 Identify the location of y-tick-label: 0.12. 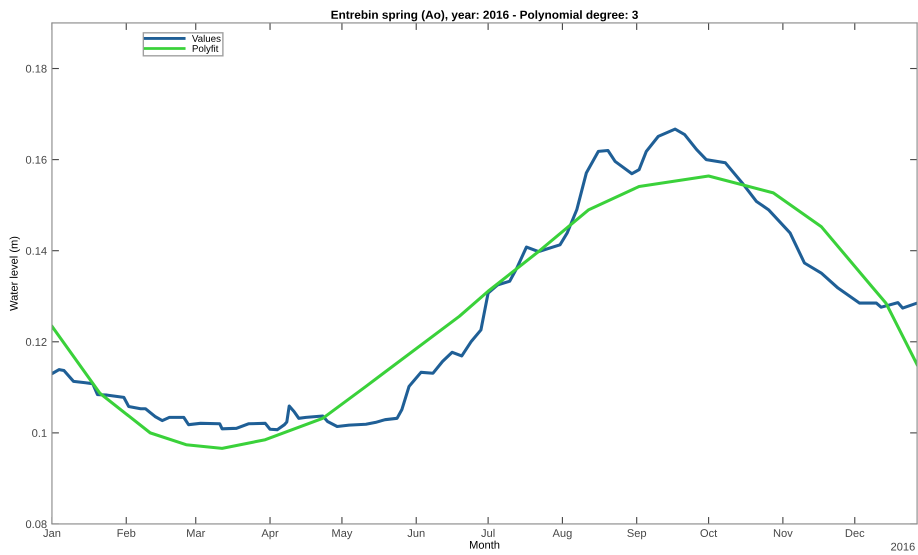
(36, 342).